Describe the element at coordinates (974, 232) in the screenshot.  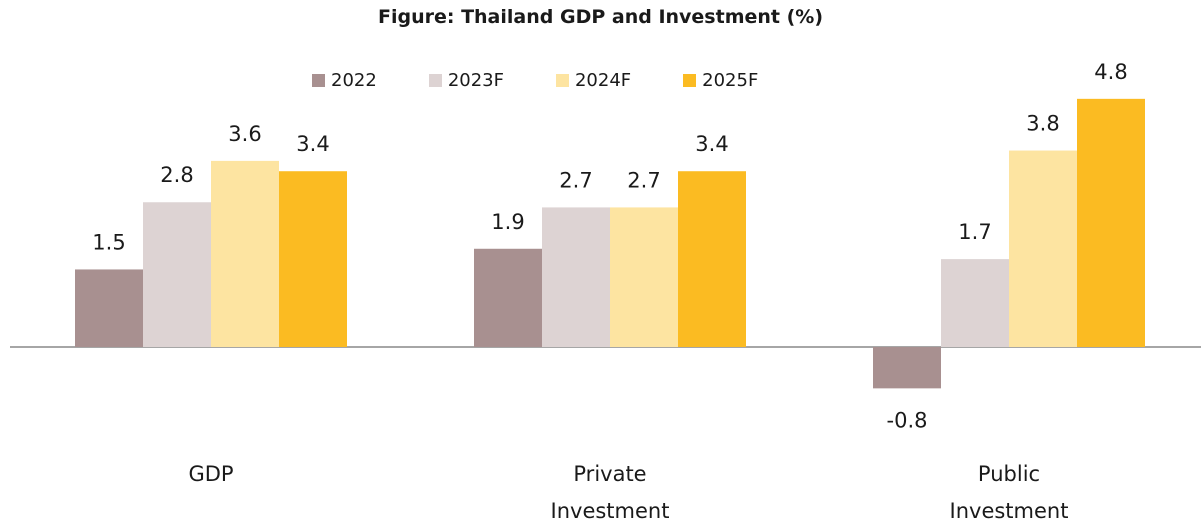
I see `data-label: 1.7` at that location.